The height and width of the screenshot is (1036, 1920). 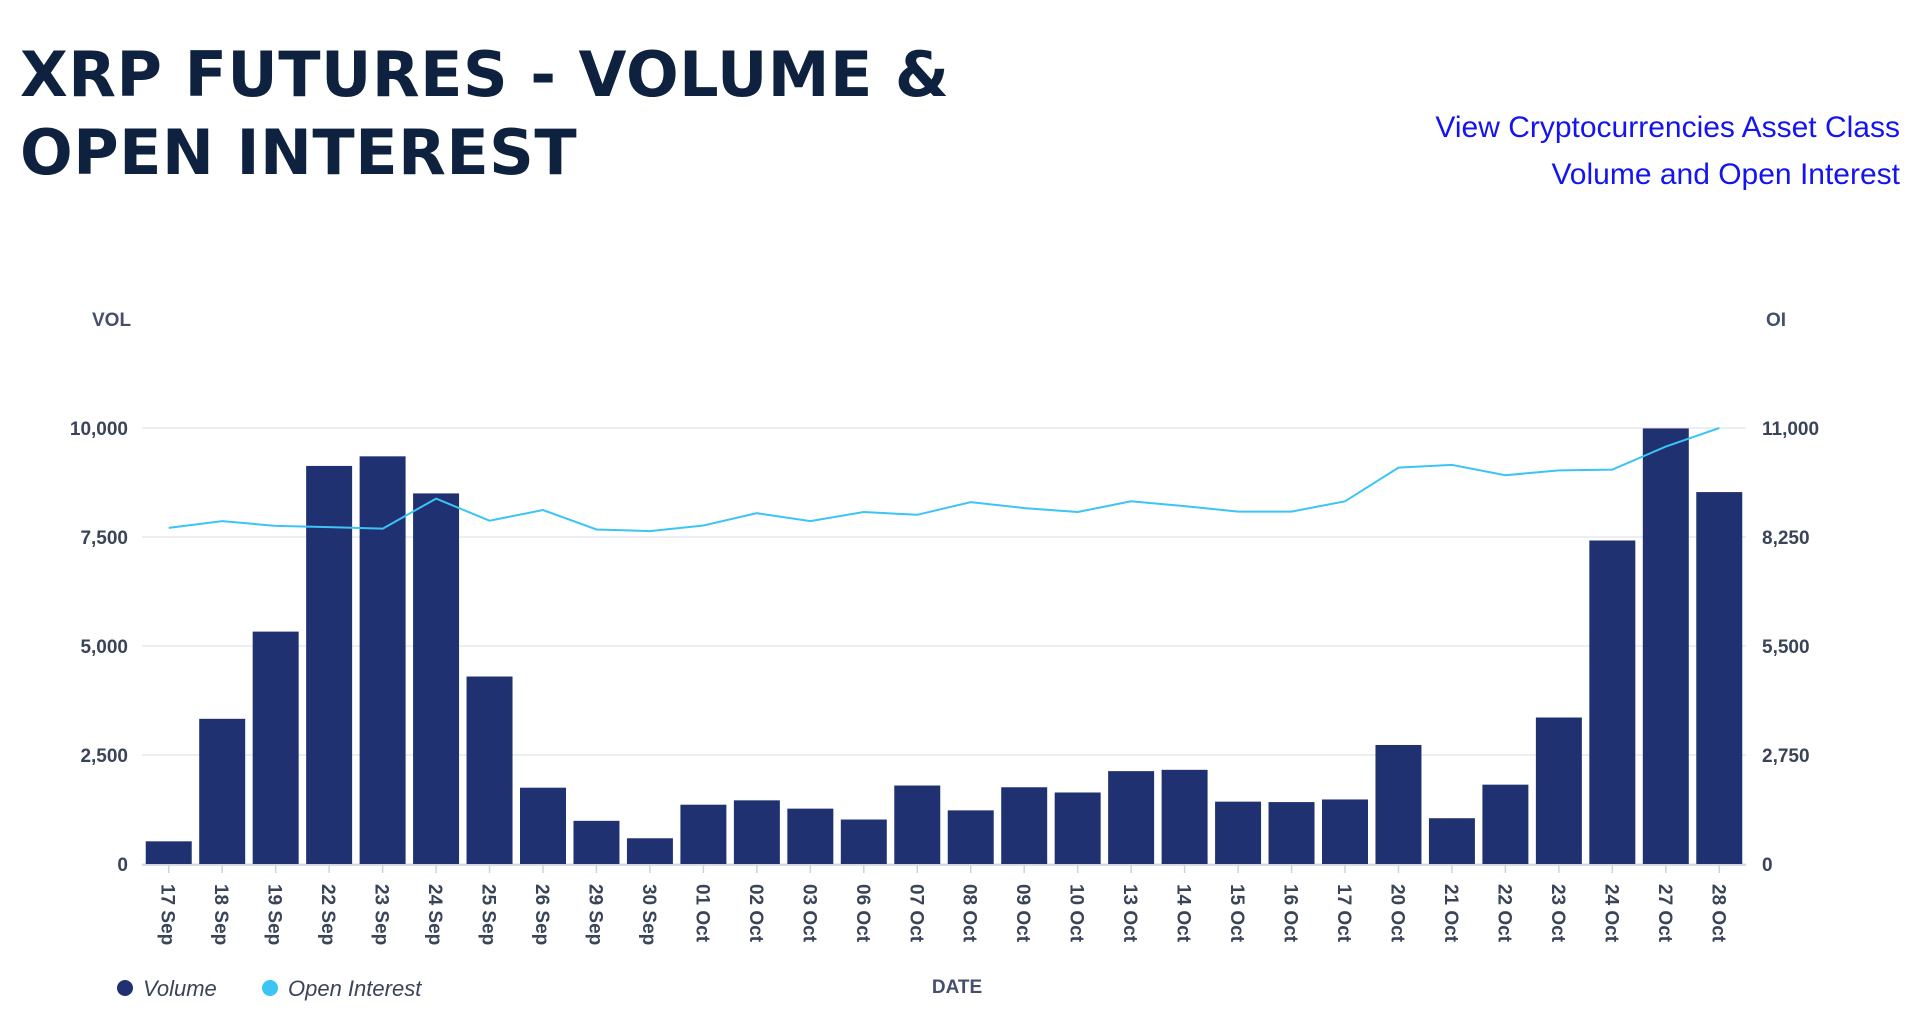 What do you see at coordinates (701, 913) in the screenshot?
I see `x-tick-label: 01 Oct` at bounding box center [701, 913].